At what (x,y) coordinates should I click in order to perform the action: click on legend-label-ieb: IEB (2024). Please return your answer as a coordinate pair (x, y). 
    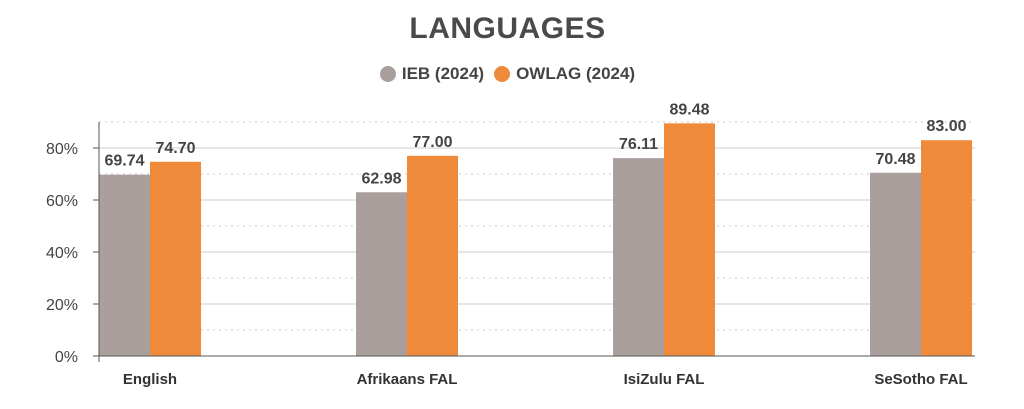
    Looking at the image, I should click on (443, 73).